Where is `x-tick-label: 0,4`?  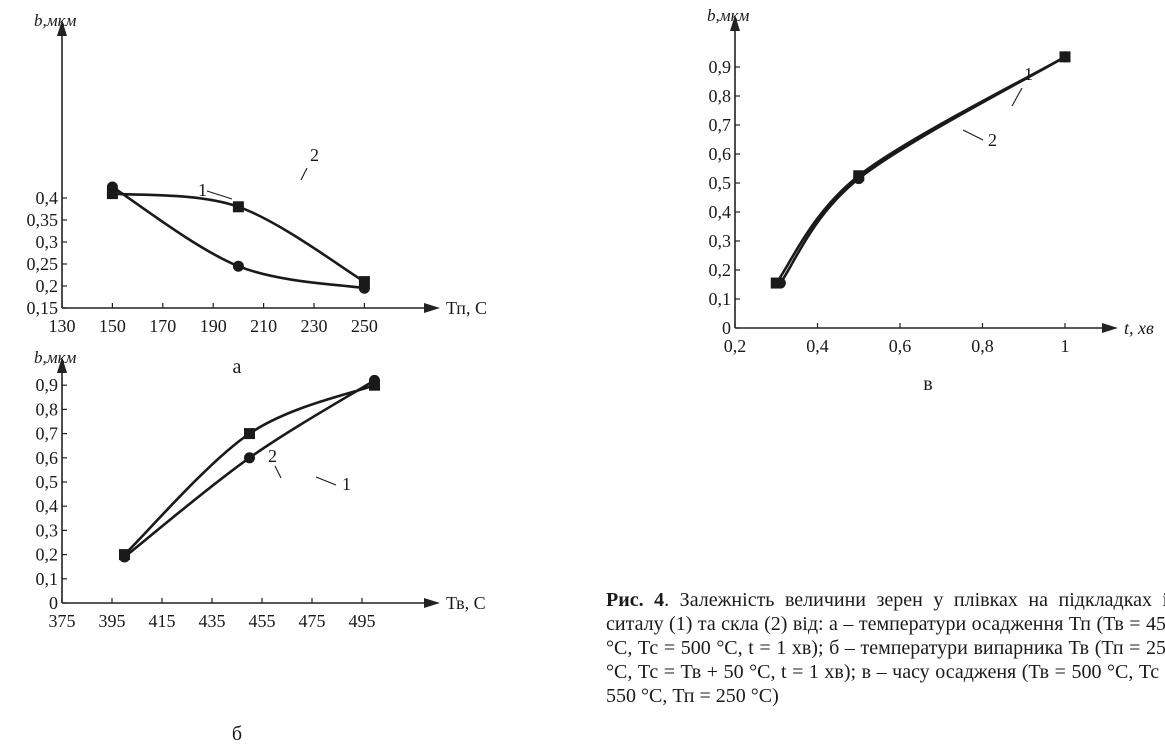 x-tick-label: 0,4 is located at coordinates (817, 346).